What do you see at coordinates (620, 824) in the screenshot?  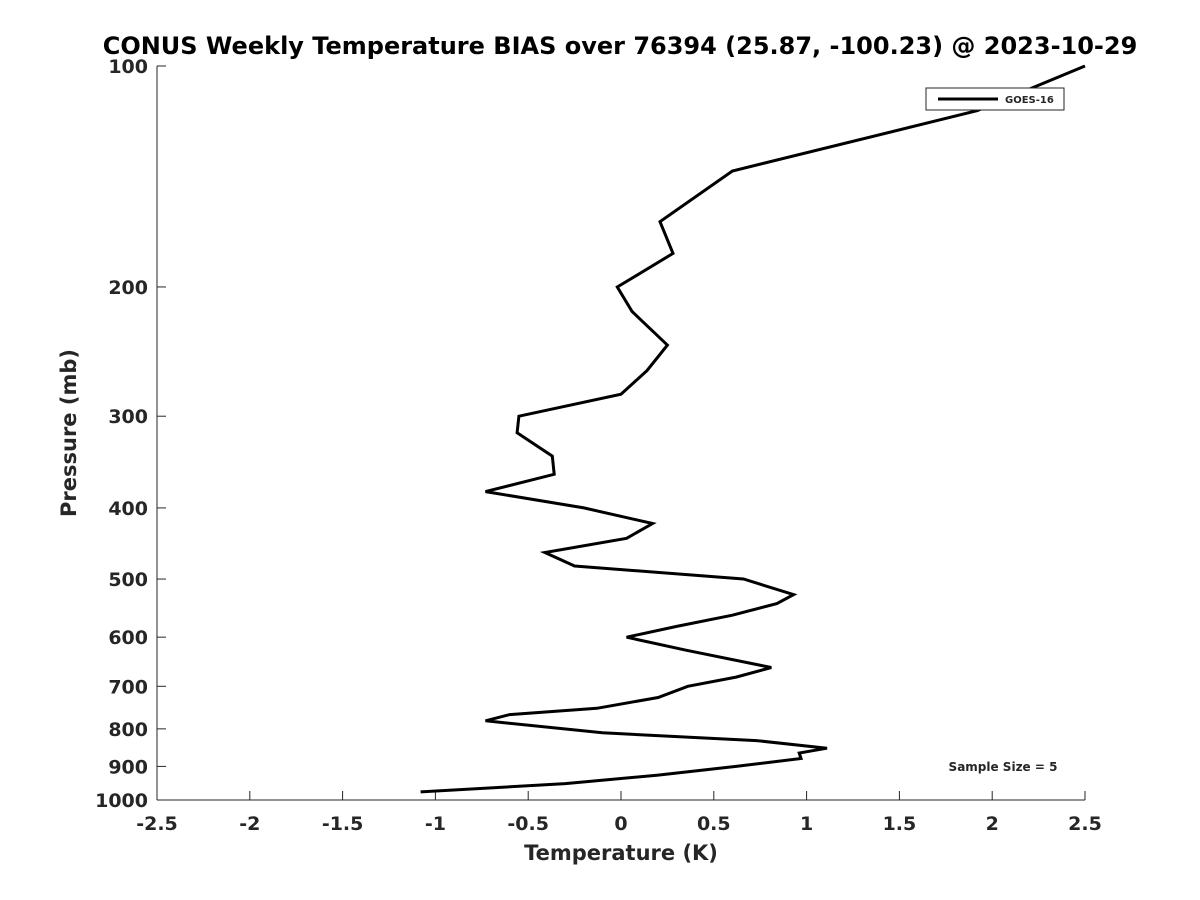 I see `x-tick-label: 0` at bounding box center [620, 824].